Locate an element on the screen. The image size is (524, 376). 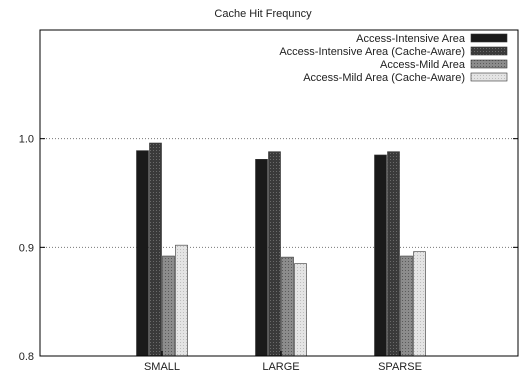
legend-label: Access-Intensive Area is located at coordinates (411, 39).